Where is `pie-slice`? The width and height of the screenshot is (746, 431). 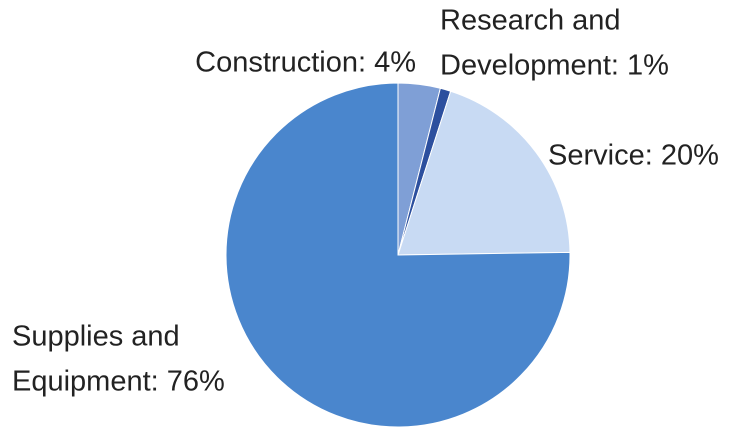 pie-slice is located at coordinates (484, 173).